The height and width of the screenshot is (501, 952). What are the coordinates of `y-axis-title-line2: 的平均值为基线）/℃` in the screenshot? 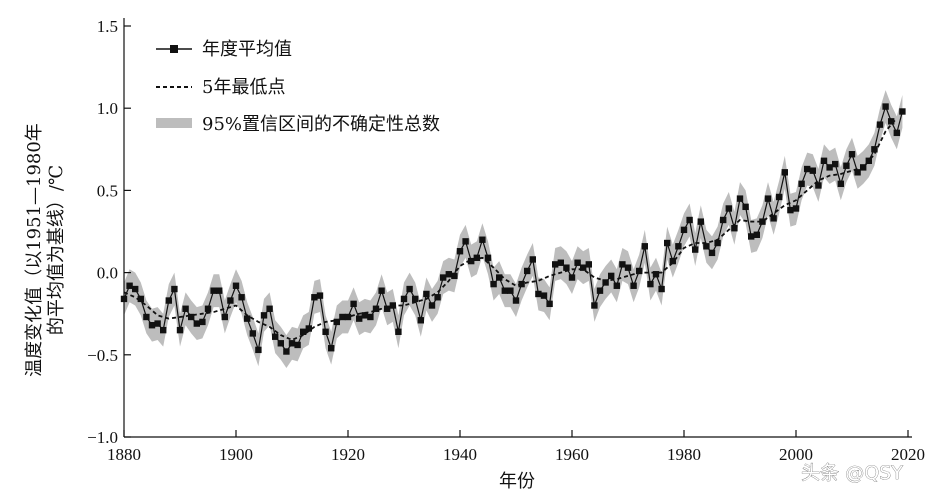 It's located at (56, 250).